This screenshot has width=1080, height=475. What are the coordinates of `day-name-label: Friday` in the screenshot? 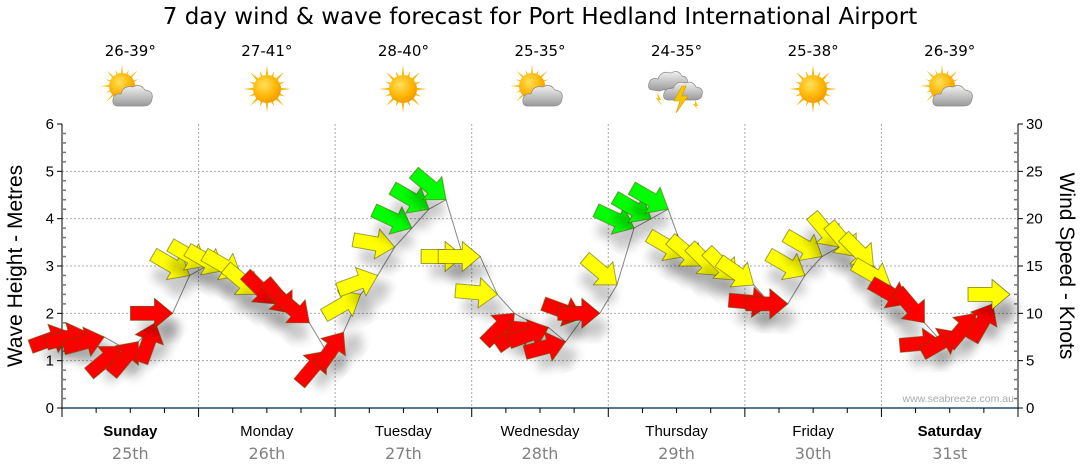 It's located at (813, 431).